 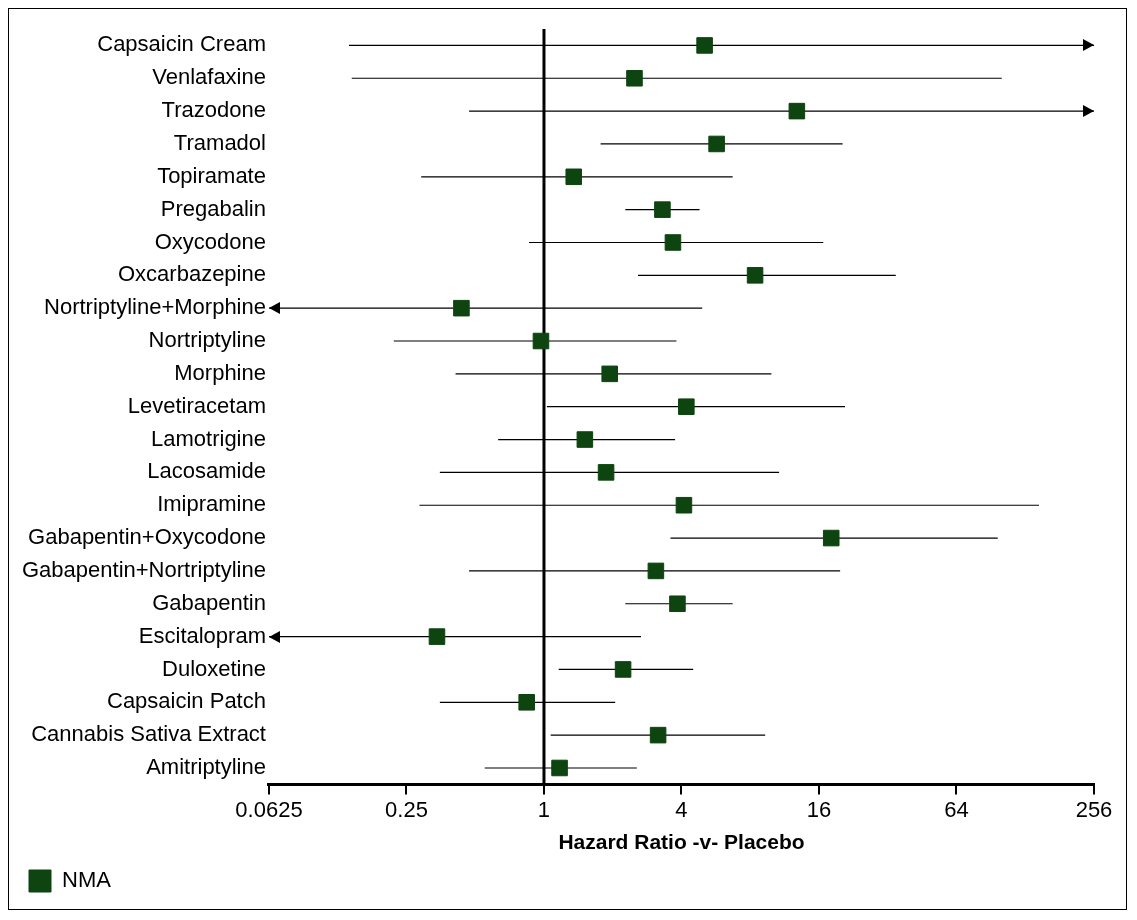 I want to click on y-tick-label: Gabapentin, so click(x=209, y=602).